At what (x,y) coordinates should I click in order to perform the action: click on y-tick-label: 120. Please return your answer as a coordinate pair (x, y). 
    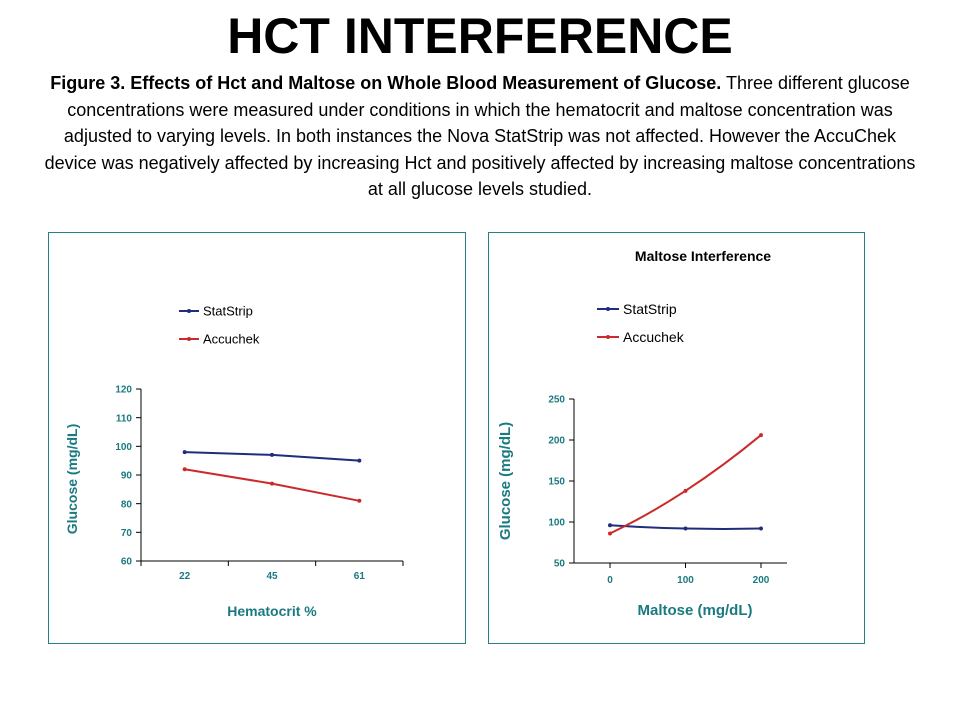
    Looking at the image, I should click on (123, 390).